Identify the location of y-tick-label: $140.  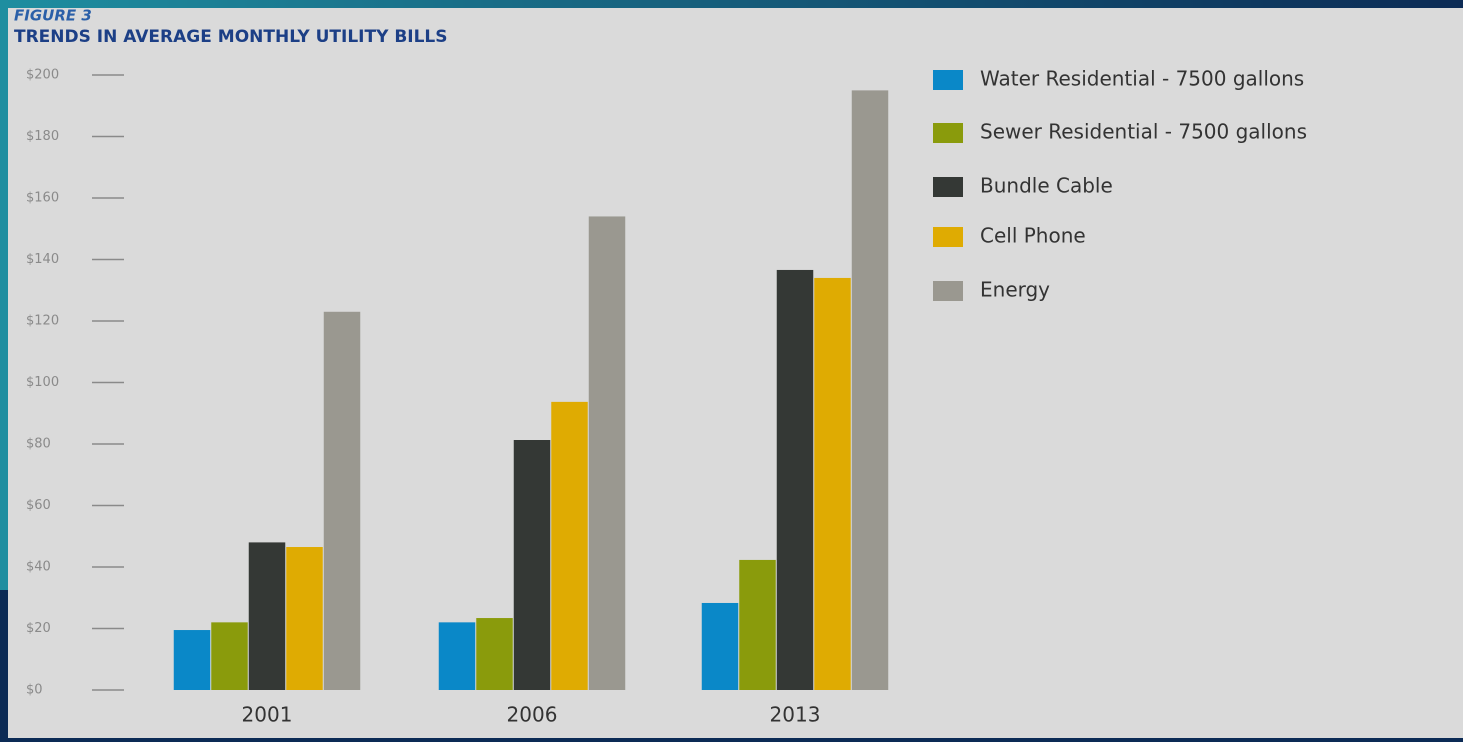
(42, 259).